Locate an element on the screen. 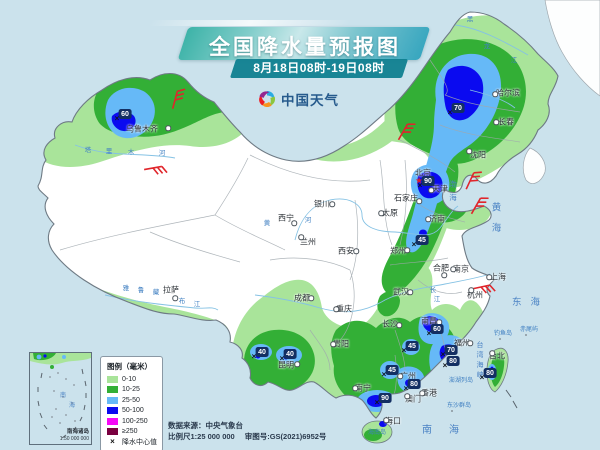 Image resolution: width=600 pixels, height=450 pixels. banner-streak is located at coordinates (250, 23).